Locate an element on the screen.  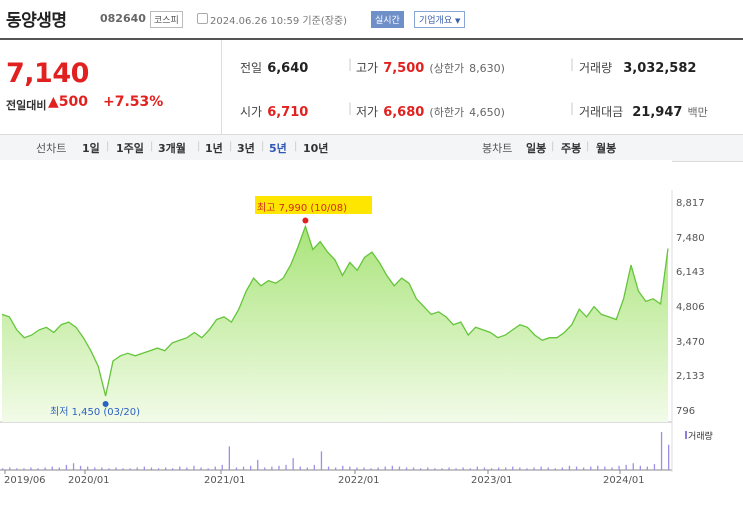
company-info-label: 기업개요 is located at coordinates (436, 21).